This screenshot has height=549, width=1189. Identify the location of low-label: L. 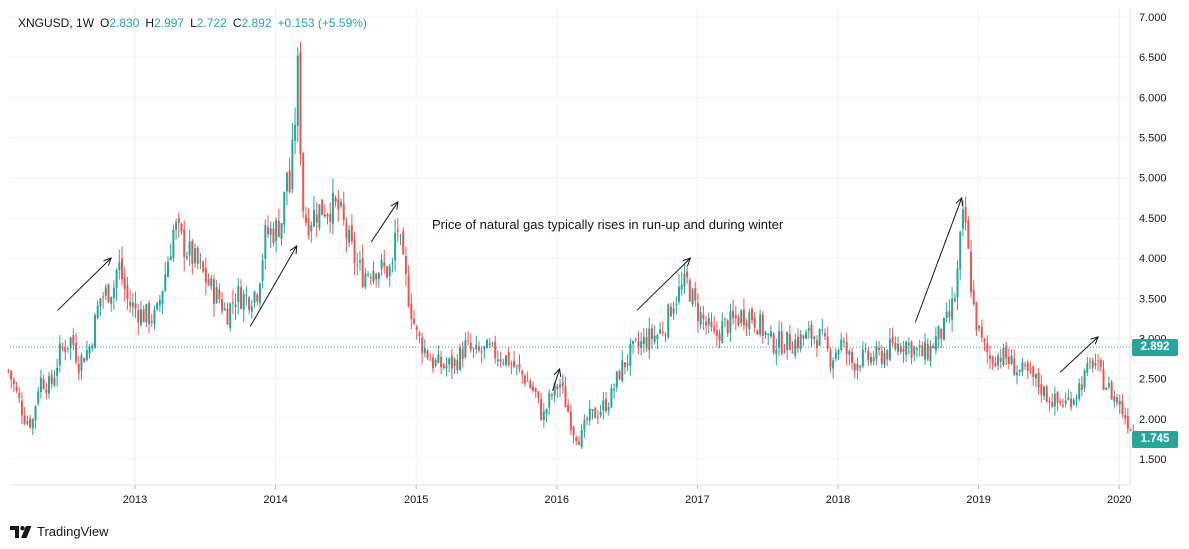
(193, 23).